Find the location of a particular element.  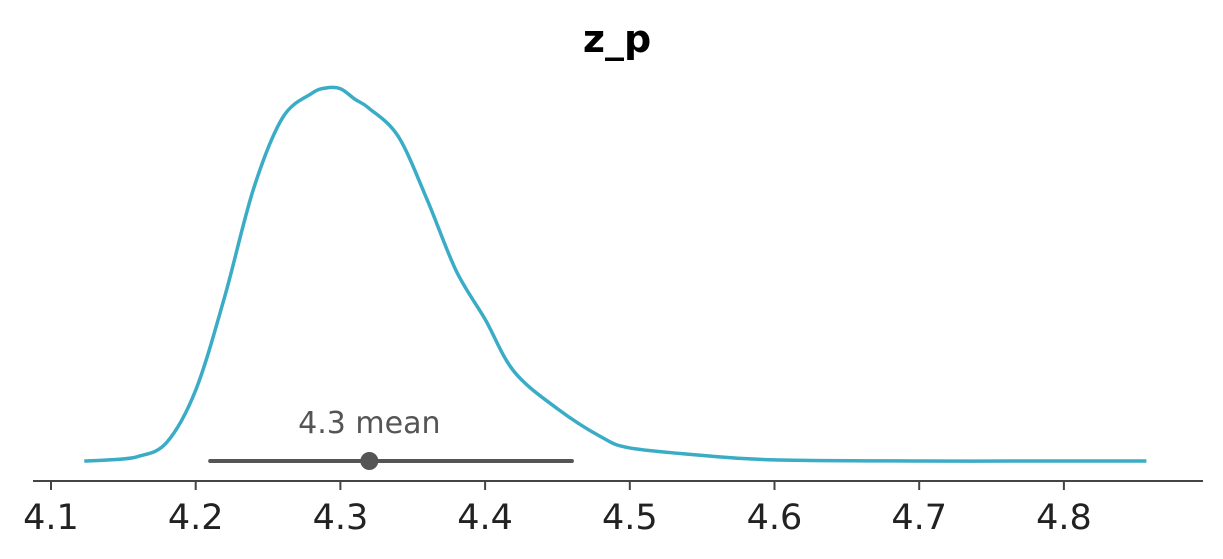

x-tick-label: 4.1 is located at coordinates (51, 518).